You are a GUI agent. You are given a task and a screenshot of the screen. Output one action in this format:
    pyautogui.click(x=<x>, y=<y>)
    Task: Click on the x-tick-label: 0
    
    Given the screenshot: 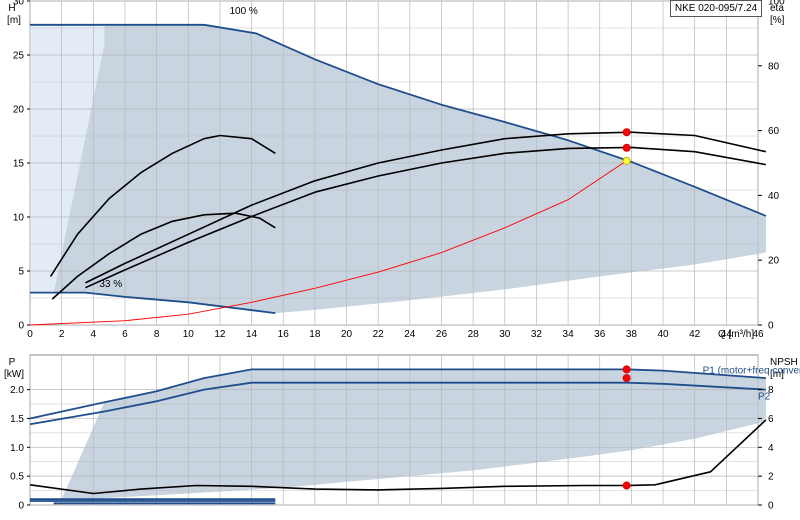 What is the action you would take?
    pyautogui.click(x=30, y=334)
    